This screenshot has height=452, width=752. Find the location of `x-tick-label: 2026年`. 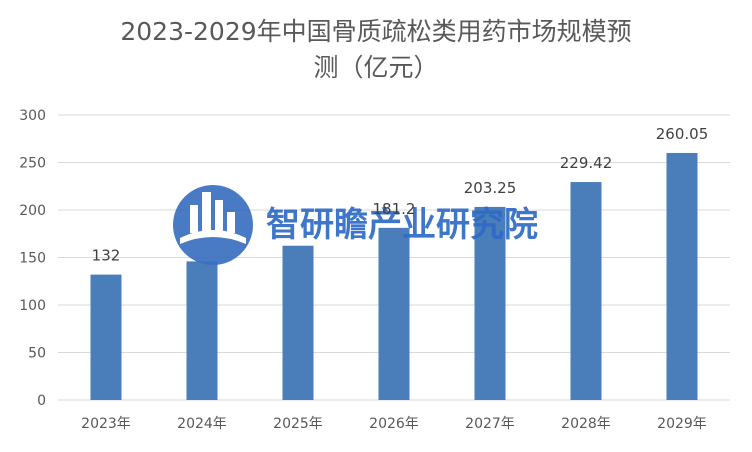

x-tick-label: 2026年 is located at coordinates (394, 424).